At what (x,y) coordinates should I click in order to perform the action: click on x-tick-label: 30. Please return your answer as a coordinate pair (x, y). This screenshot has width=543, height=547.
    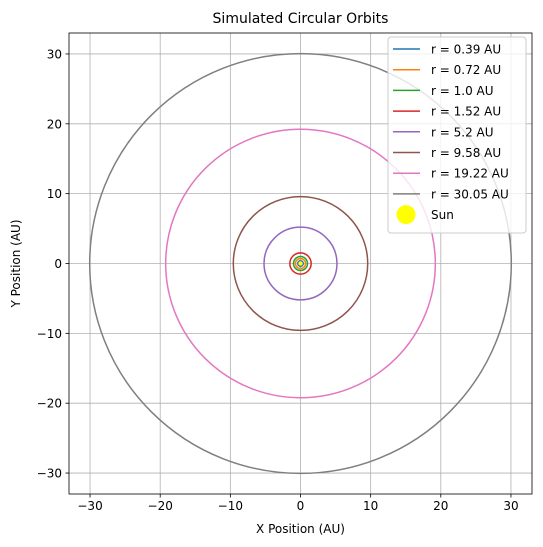
    Looking at the image, I should click on (510, 506).